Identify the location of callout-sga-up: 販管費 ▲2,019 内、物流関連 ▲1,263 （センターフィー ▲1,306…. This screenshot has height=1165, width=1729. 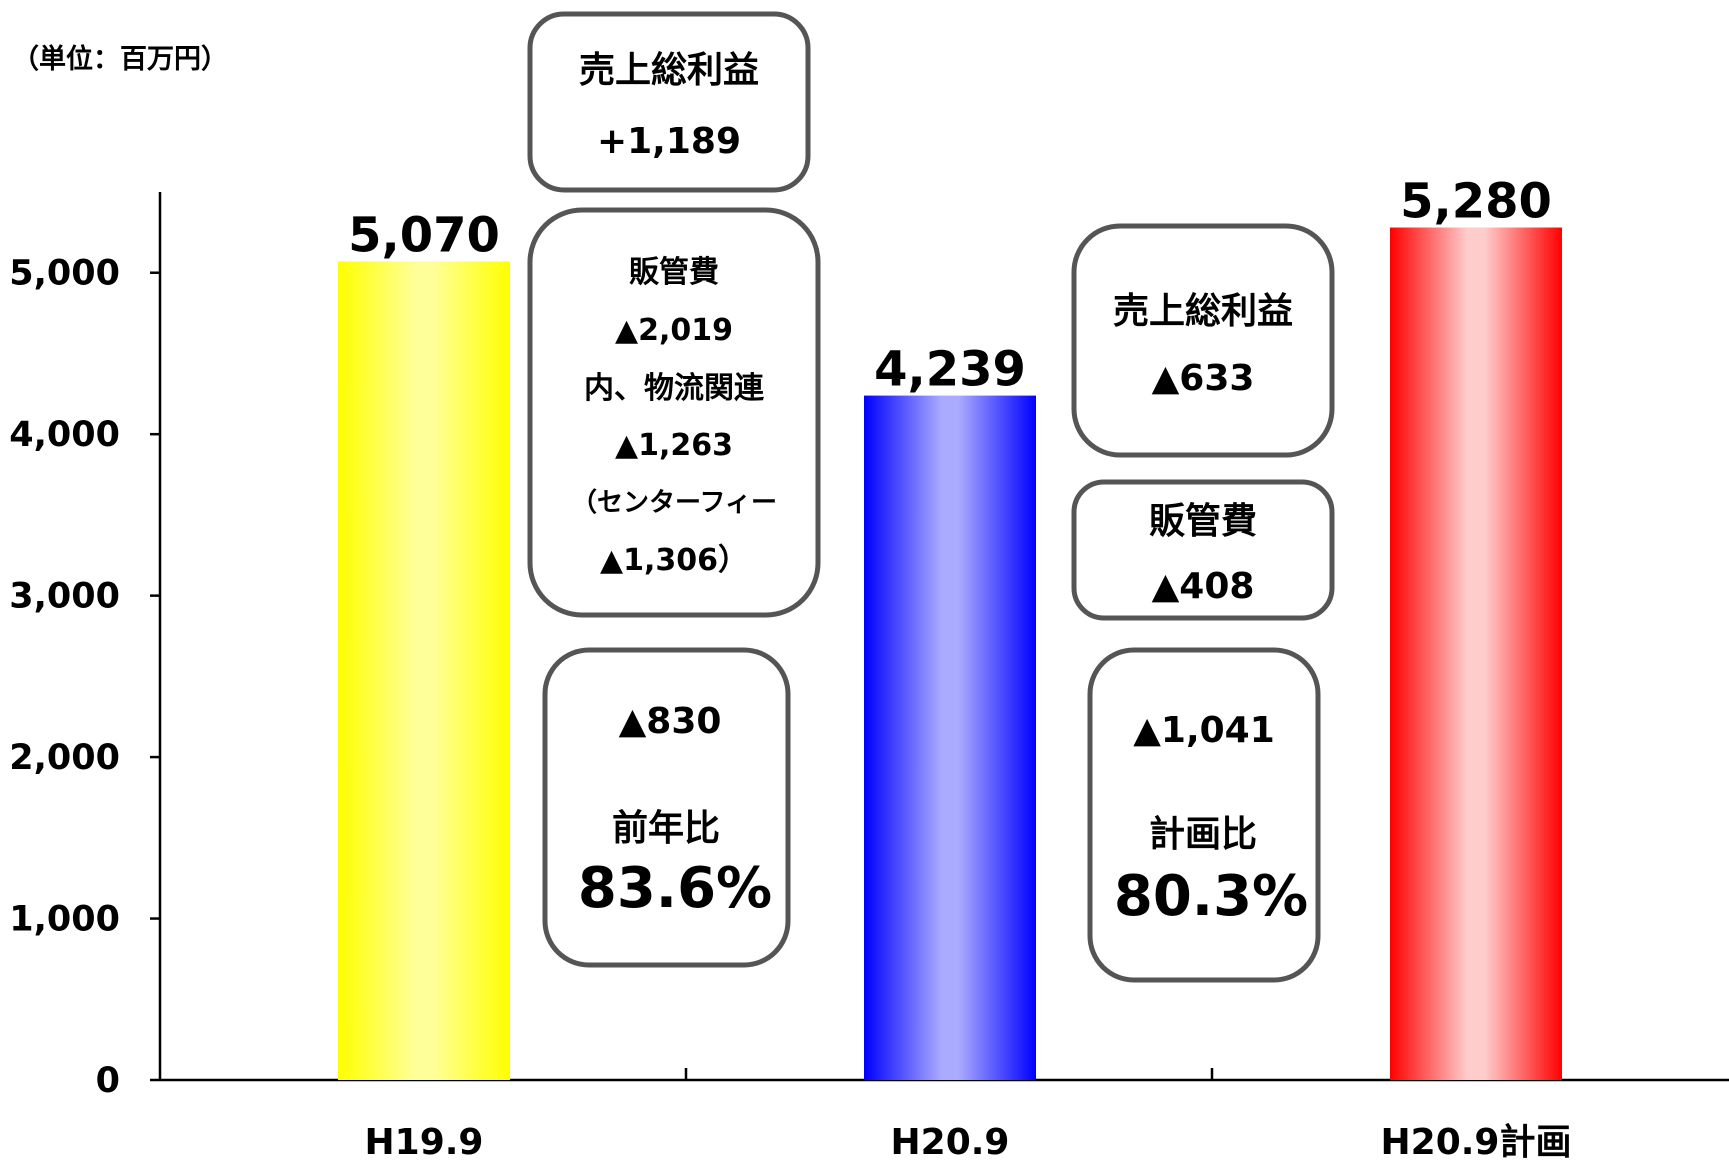
(674, 412).